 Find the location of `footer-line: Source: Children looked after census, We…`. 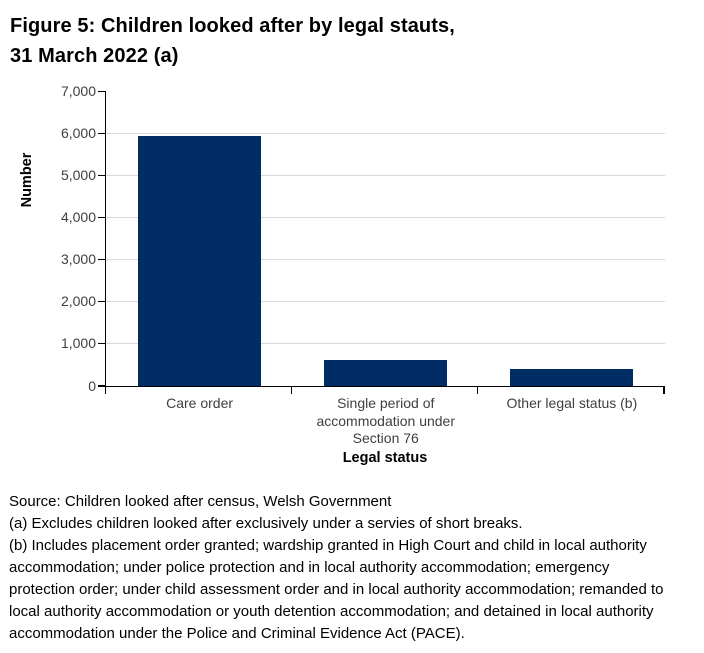

footer-line: Source: Children looked after census, We… is located at coordinates (200, 501).